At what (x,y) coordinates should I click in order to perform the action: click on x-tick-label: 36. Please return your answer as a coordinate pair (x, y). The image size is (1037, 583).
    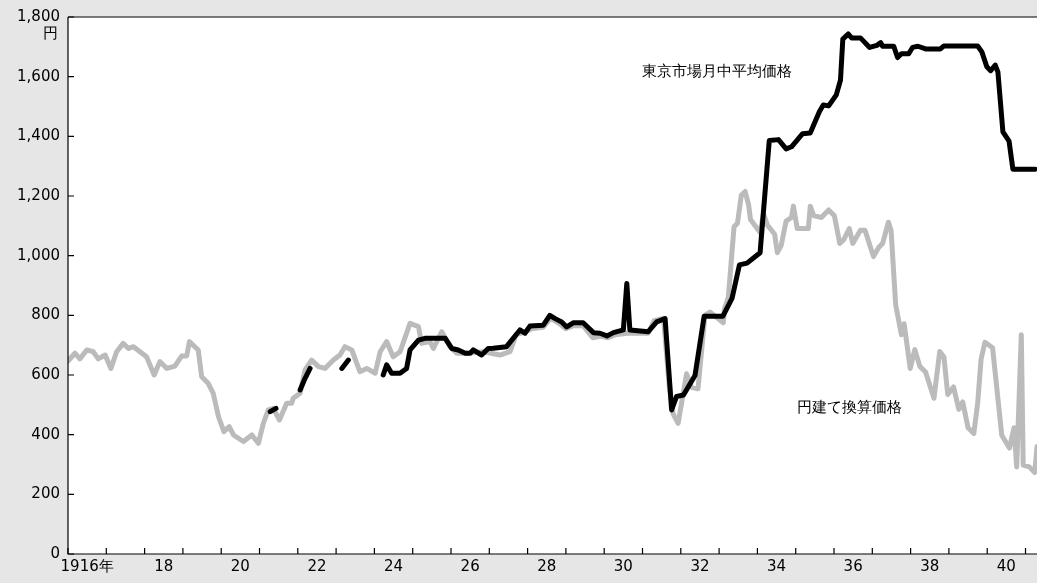
    Looking at the image, I should click on (853, 565).